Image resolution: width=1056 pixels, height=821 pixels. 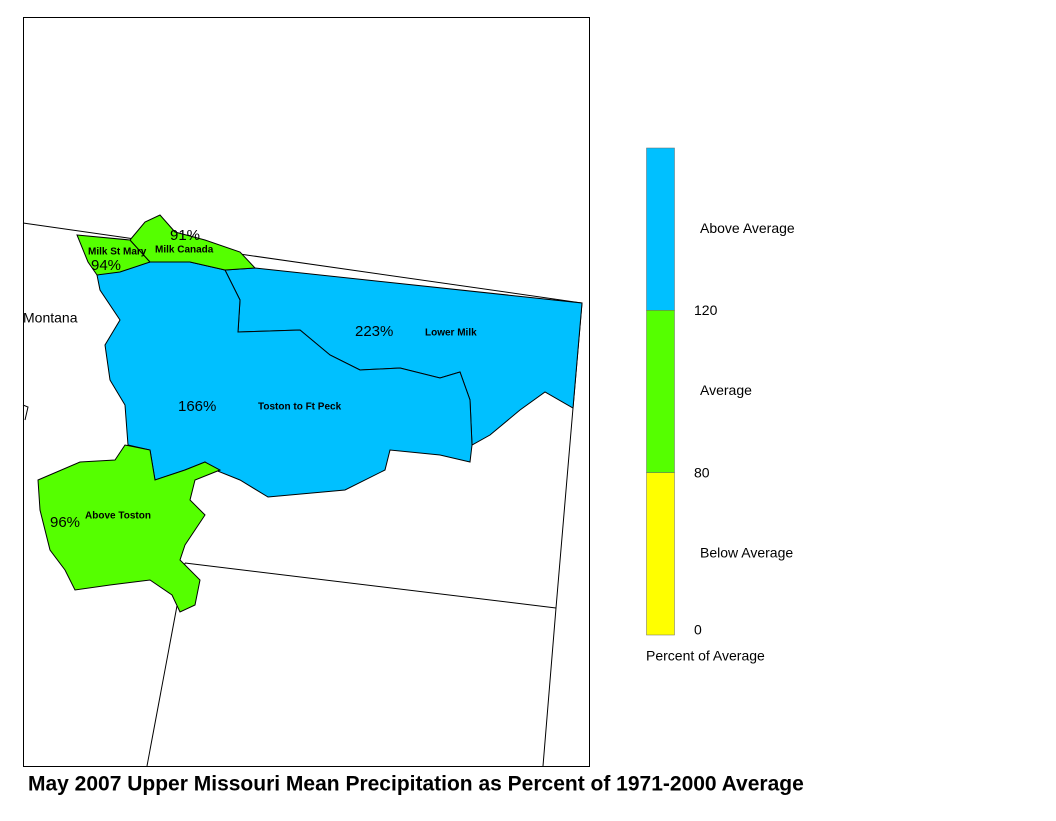 What do you see at coordinates (185, 235) in the screenshot?
I see `basin-percent: 91%` at bounding box center [185, 235].